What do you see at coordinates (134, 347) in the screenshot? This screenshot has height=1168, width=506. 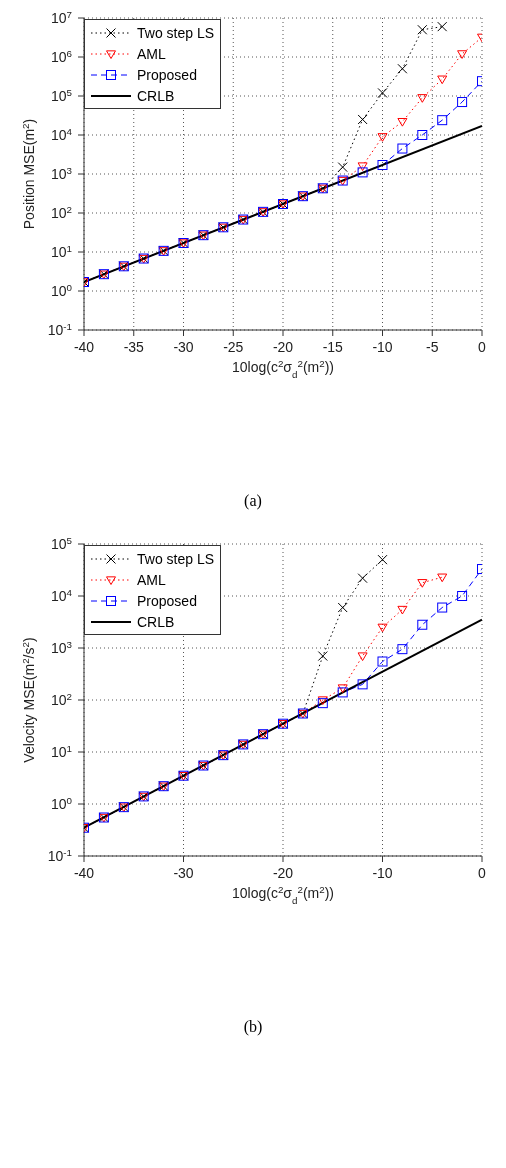 I see `x-tick-label: -35` at bounding box center [134, 347].